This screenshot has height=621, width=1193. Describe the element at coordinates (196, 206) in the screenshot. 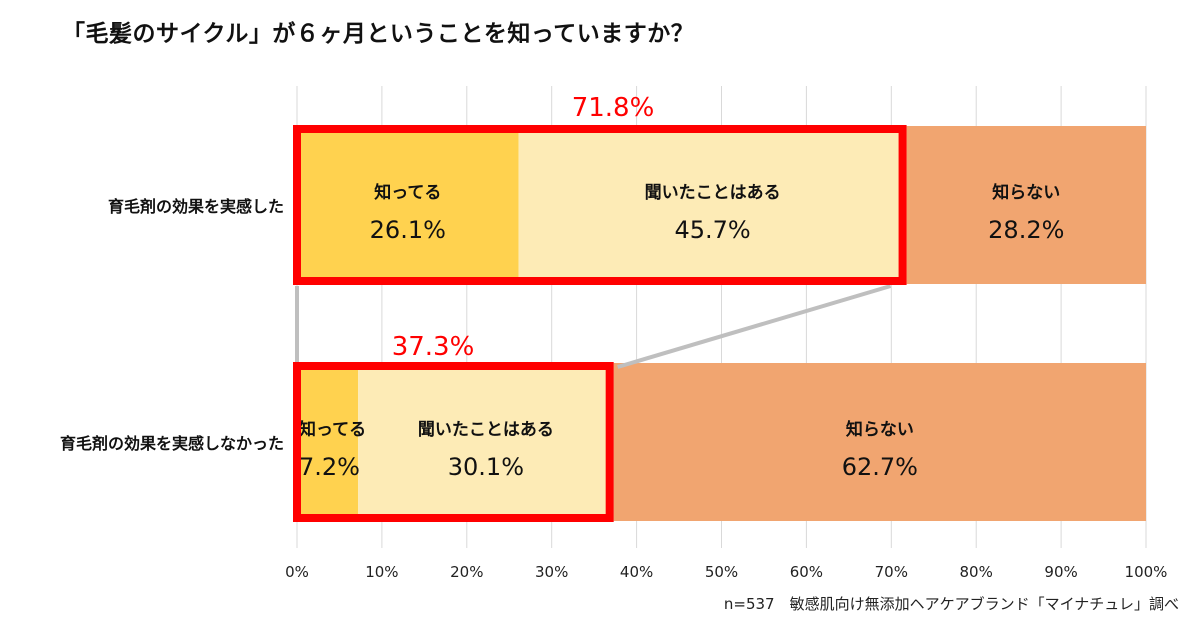

I see `category-label: 育毛剤の効果を実感した` at that location.